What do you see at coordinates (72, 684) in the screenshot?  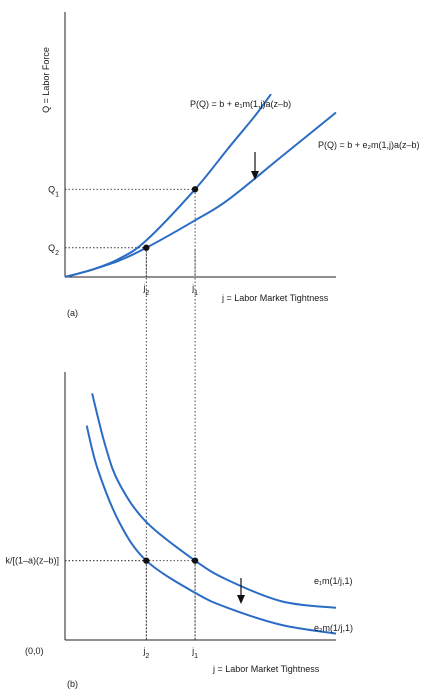 I see `panel-b-letter: (b)` at bounding box center [72, 684].